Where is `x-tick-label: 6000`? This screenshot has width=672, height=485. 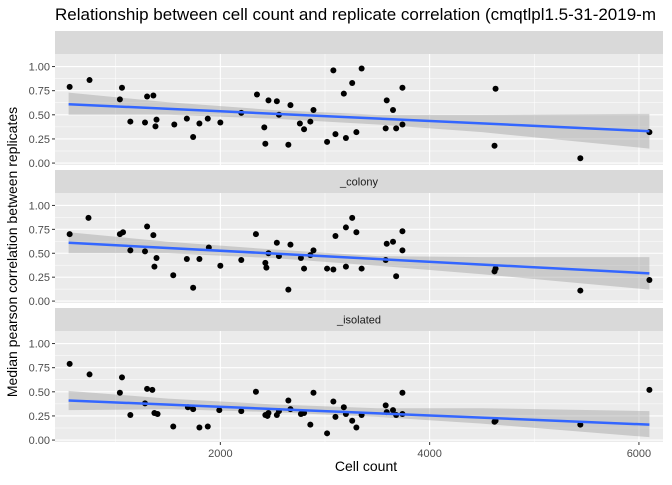 x-tick-label: 6000 is located at coordinates (639, 454).